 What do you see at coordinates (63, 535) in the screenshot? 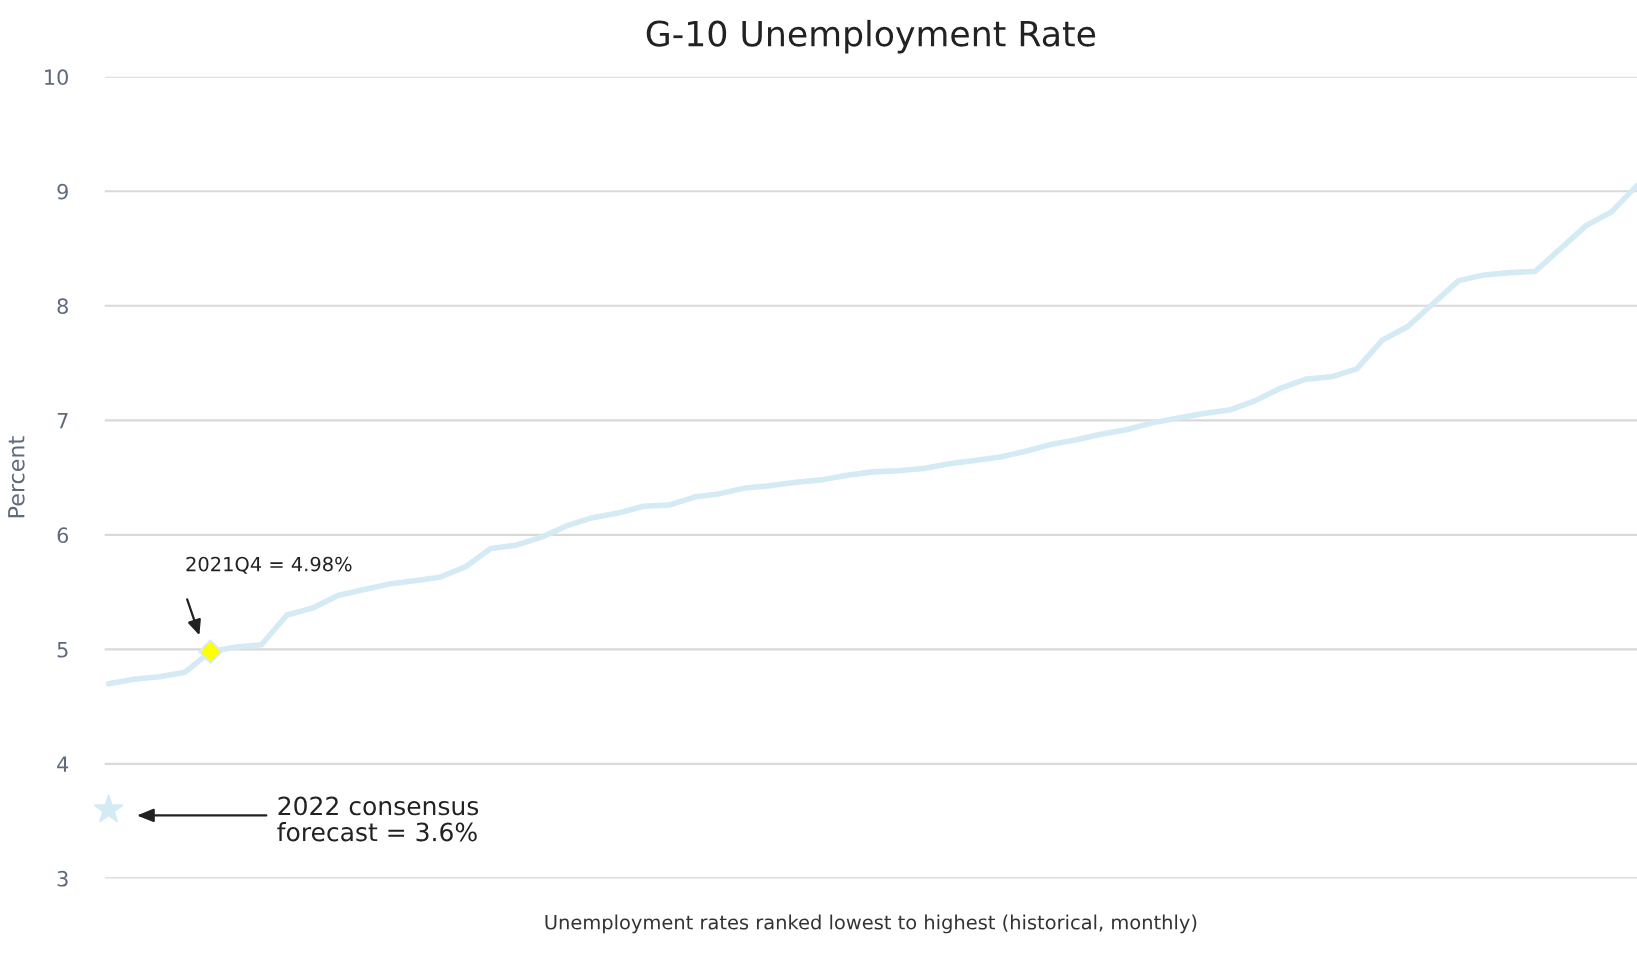
I see `y-tick-label: 6` at bounding box center [63, 535].